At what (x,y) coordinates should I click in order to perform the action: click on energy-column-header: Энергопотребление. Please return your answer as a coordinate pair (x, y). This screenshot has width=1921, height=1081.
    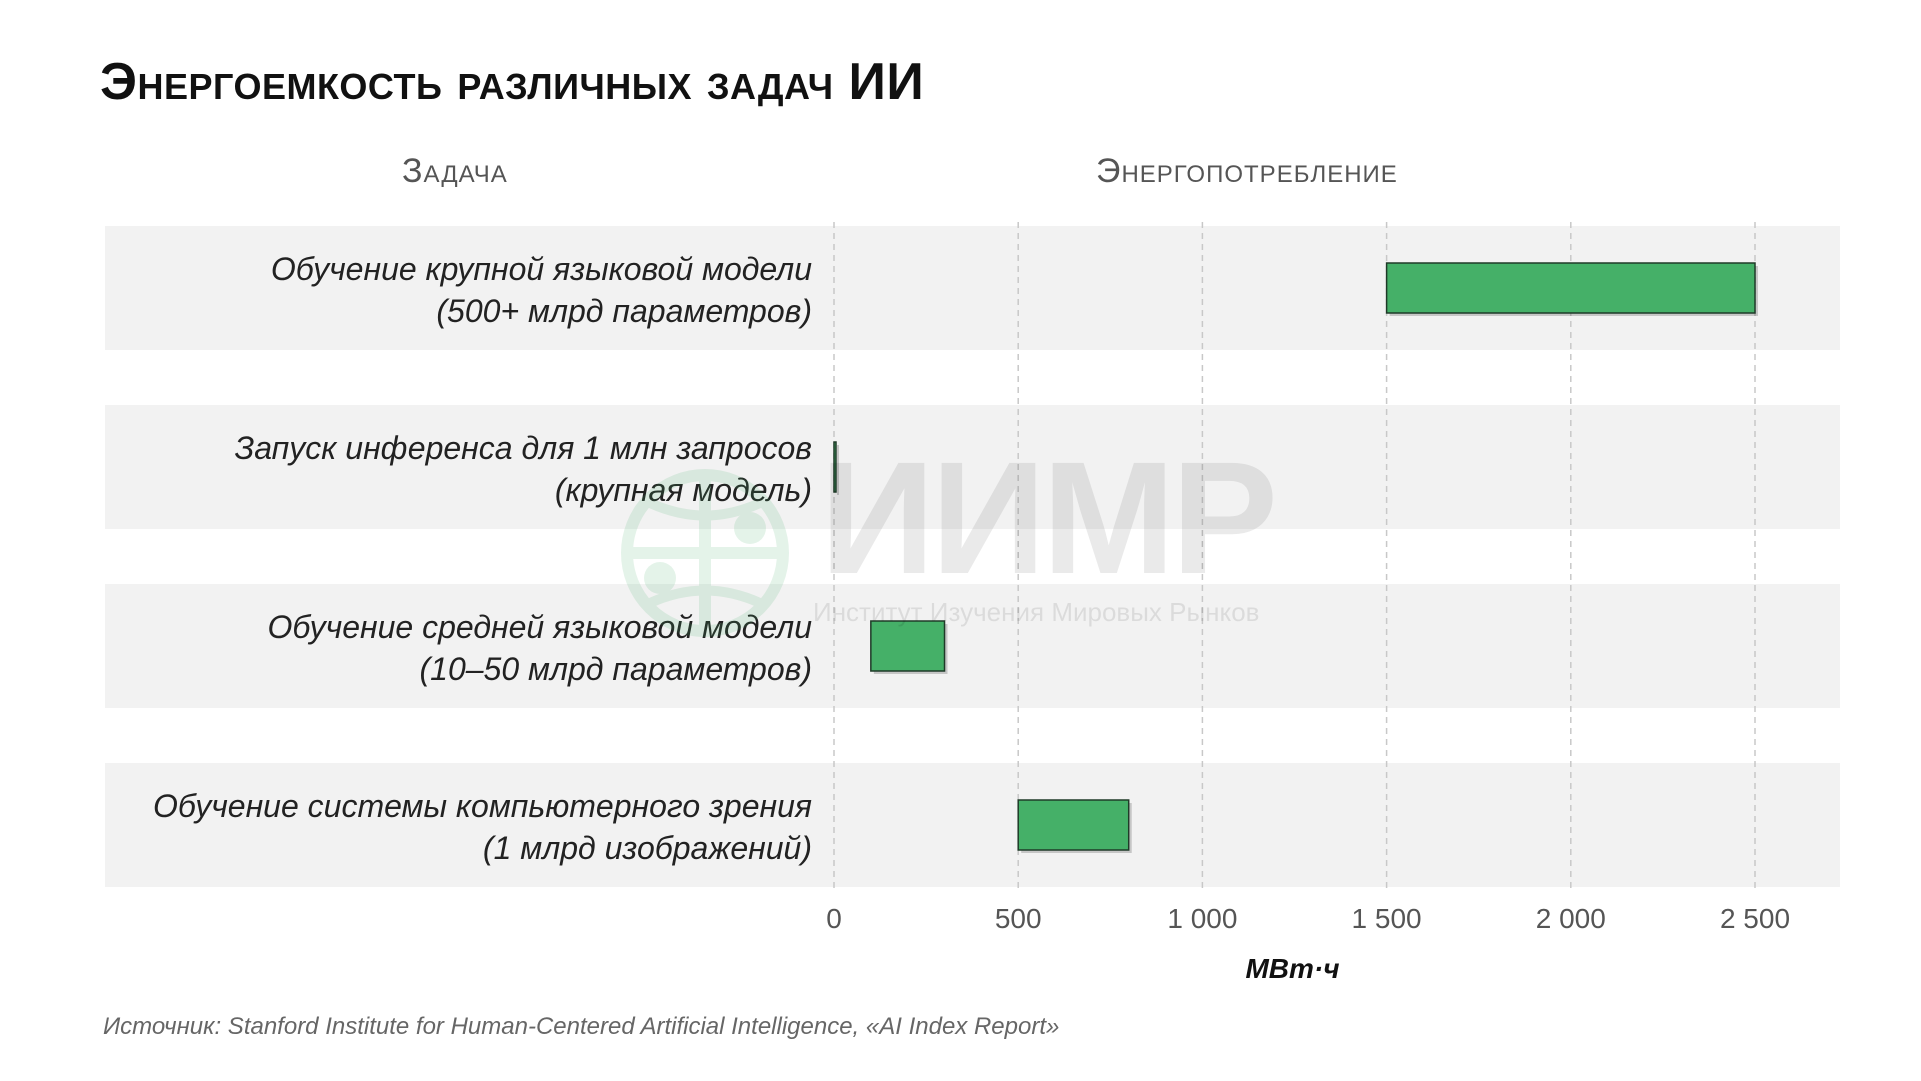
    Looking at the image, I should click on (1247, 171).